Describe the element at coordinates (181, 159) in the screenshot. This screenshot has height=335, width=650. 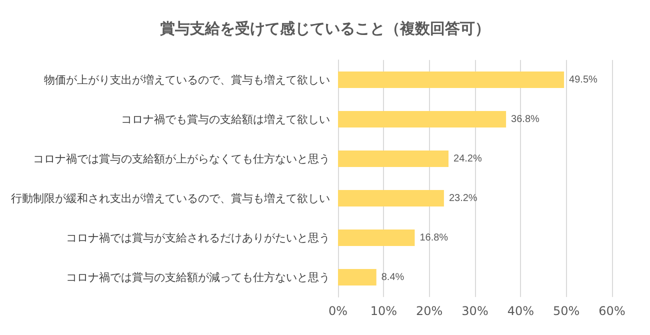
I see `y-tick-label: コロナ禍では賞与の支給額が上がらなくても仕方ないと思う` at that location.